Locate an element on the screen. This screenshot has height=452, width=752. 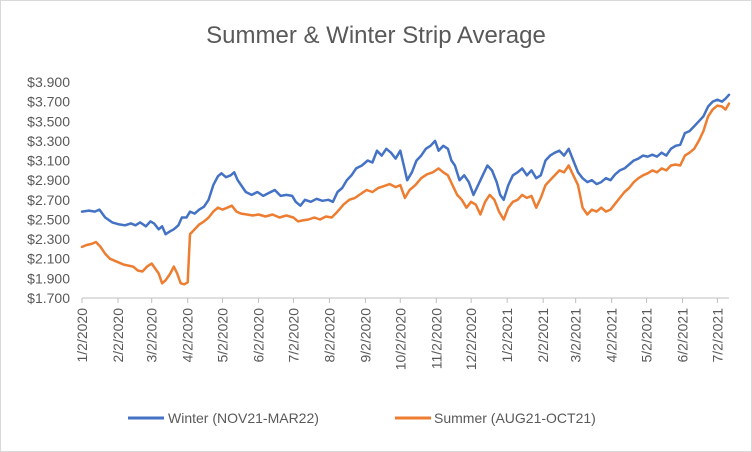
x-tick-label: 9/2/2020 is located at coordinates (365, 335).